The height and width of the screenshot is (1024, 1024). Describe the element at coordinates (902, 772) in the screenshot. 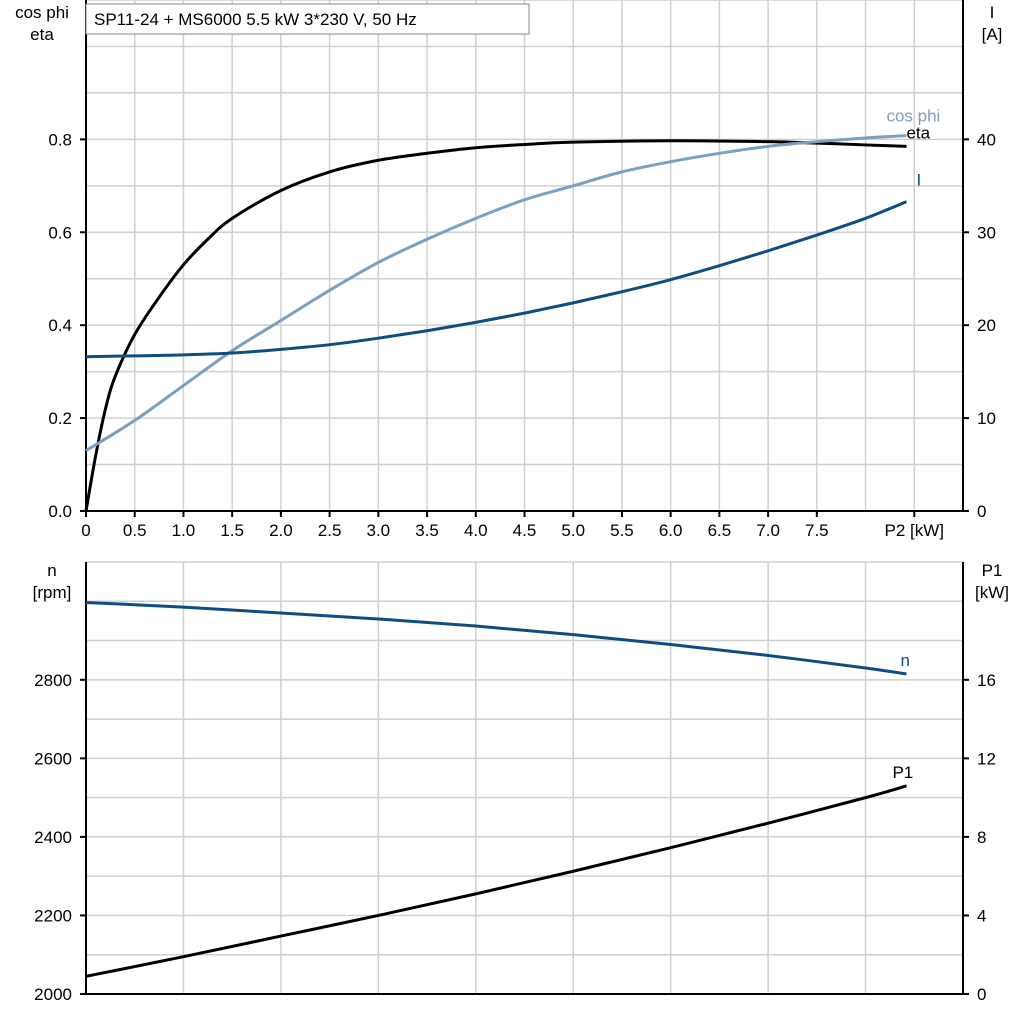

I see `series-p1-label: P1` at that location.